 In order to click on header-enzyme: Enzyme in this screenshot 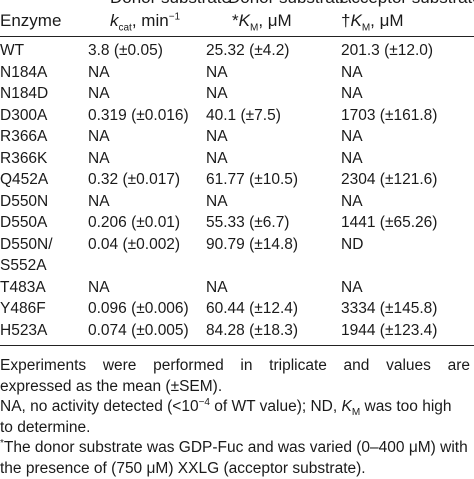, I will do `click(30, 21)`.